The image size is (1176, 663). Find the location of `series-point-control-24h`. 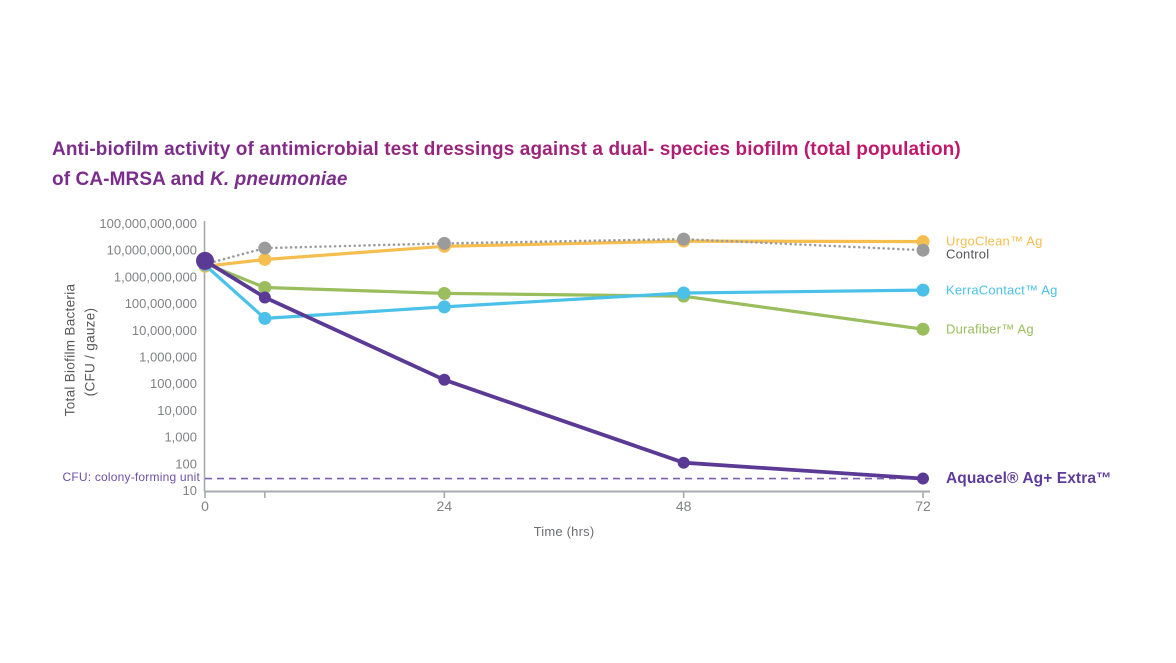

series-point-control-24h is located at coordinates (444, 243).